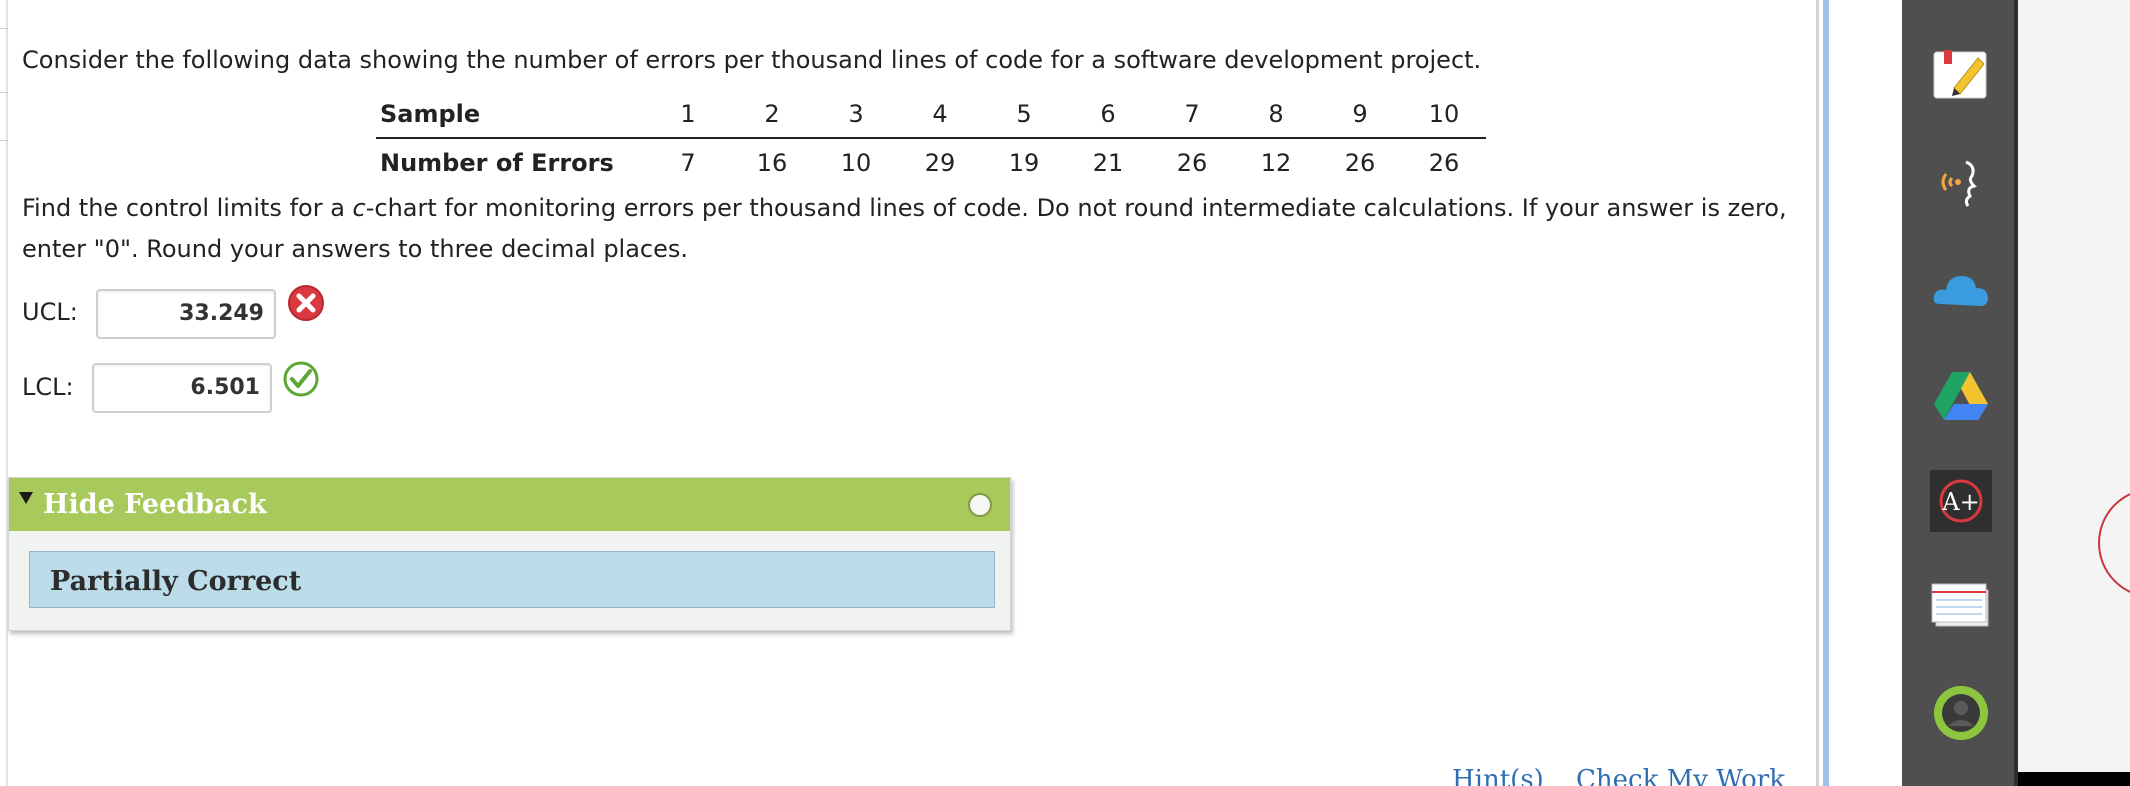  Describe the element at coordinates (856, 162) in the screenshot. I see `errors-cell: 10` at that location.